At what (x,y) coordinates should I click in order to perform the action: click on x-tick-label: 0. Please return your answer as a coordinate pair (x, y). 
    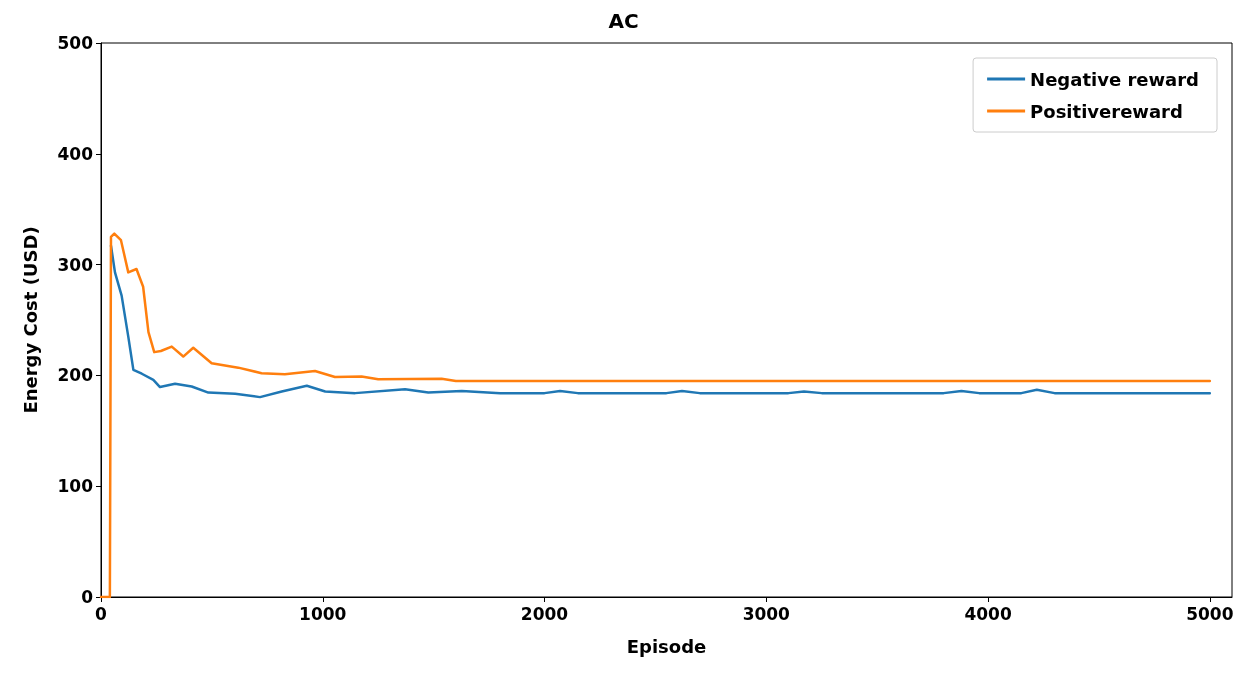
    Looking at the image, I should click on (101, 613).